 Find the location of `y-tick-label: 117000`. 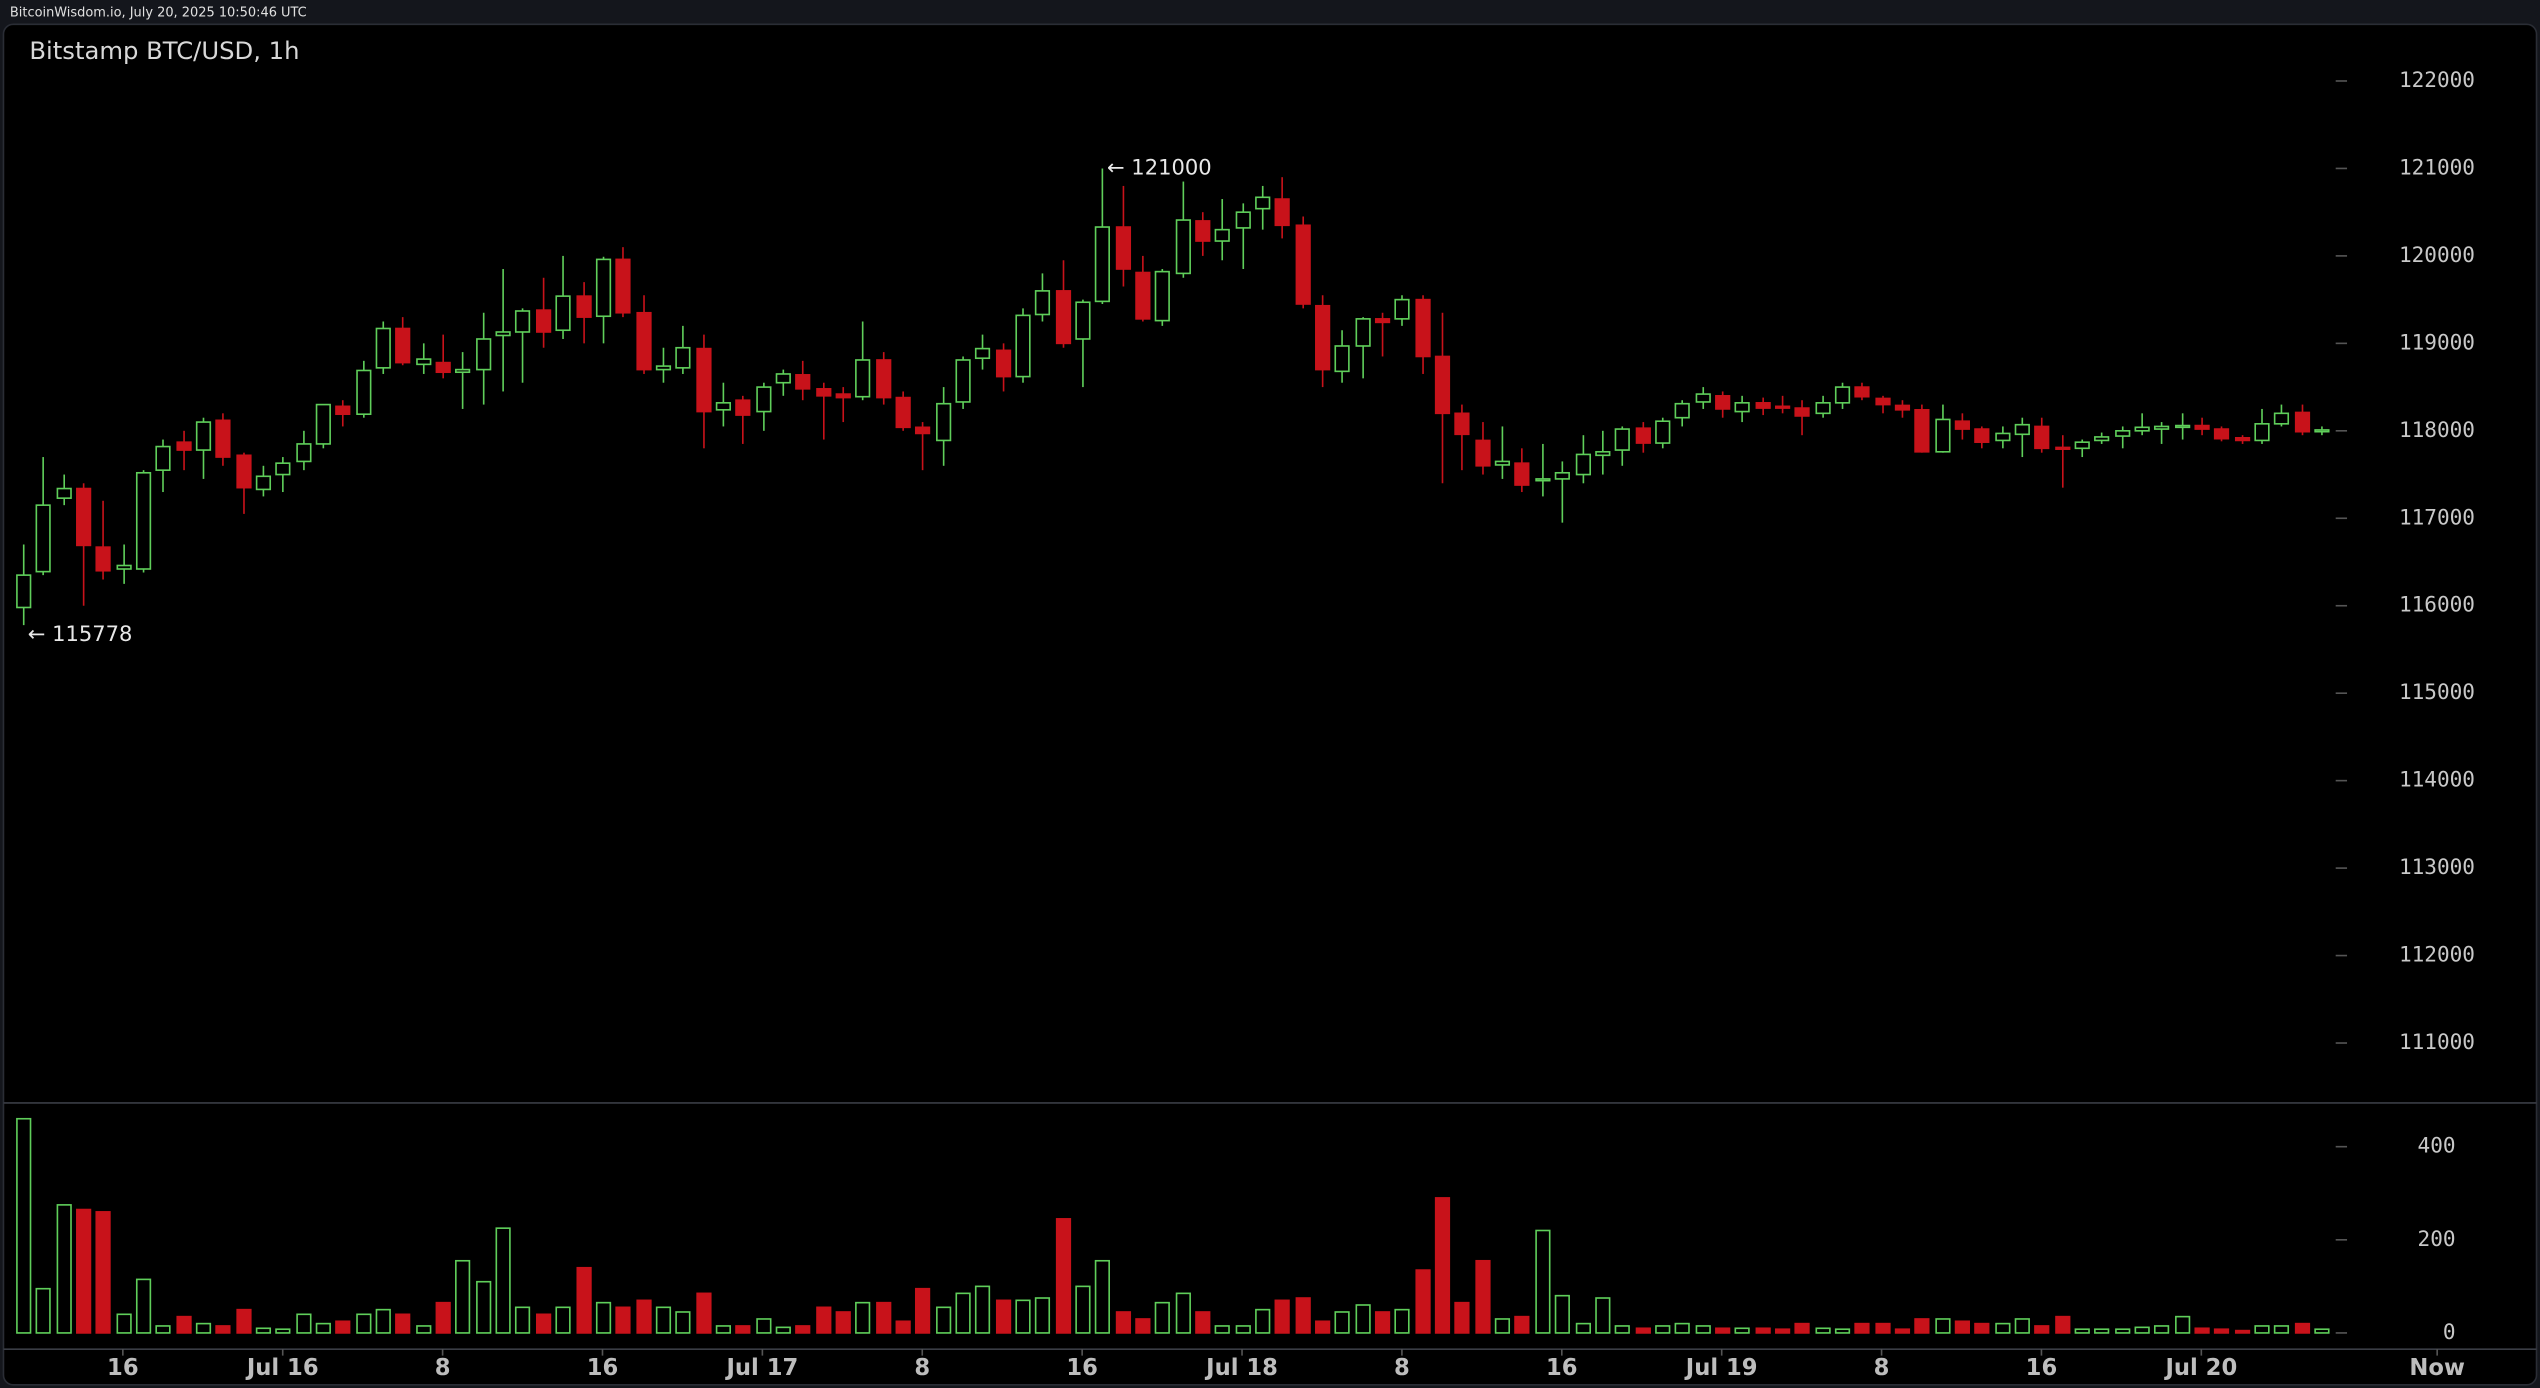

y-tick-label: 117000 is located at coordinates (2437, 516).